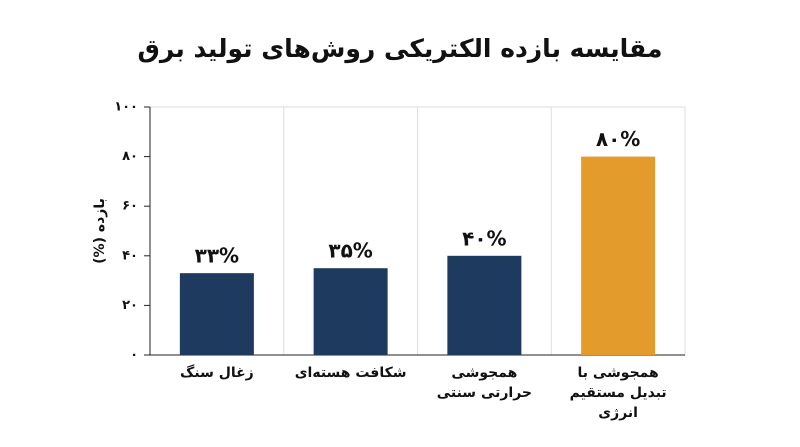 The width and height of the screenshot is (800, 447). I want to click on y-tick-label: ۰, so click(134, 355).